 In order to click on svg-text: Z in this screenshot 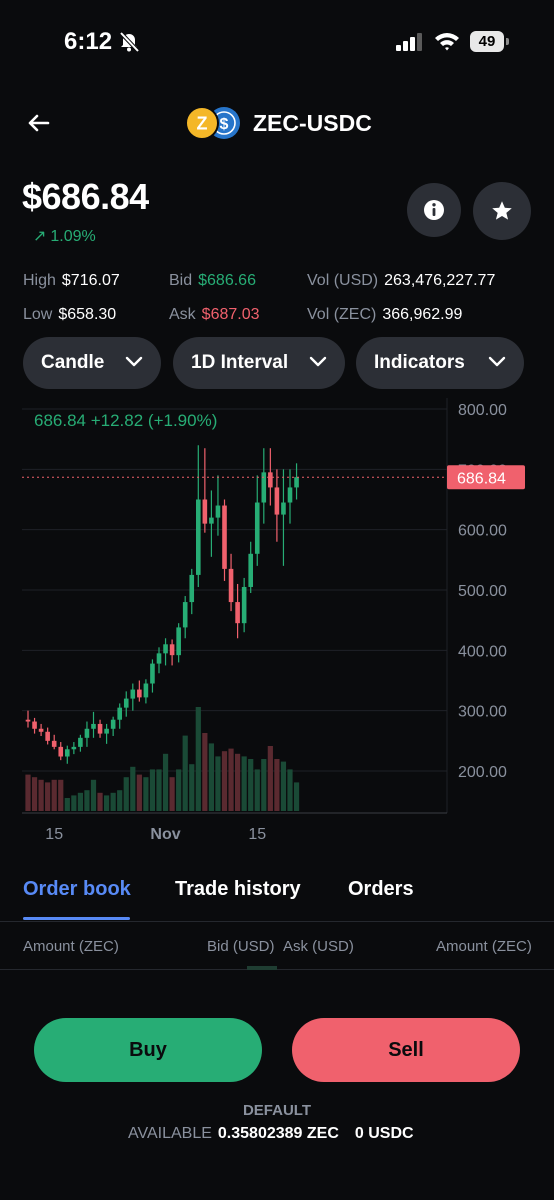, I will do `click(202, 124)`.